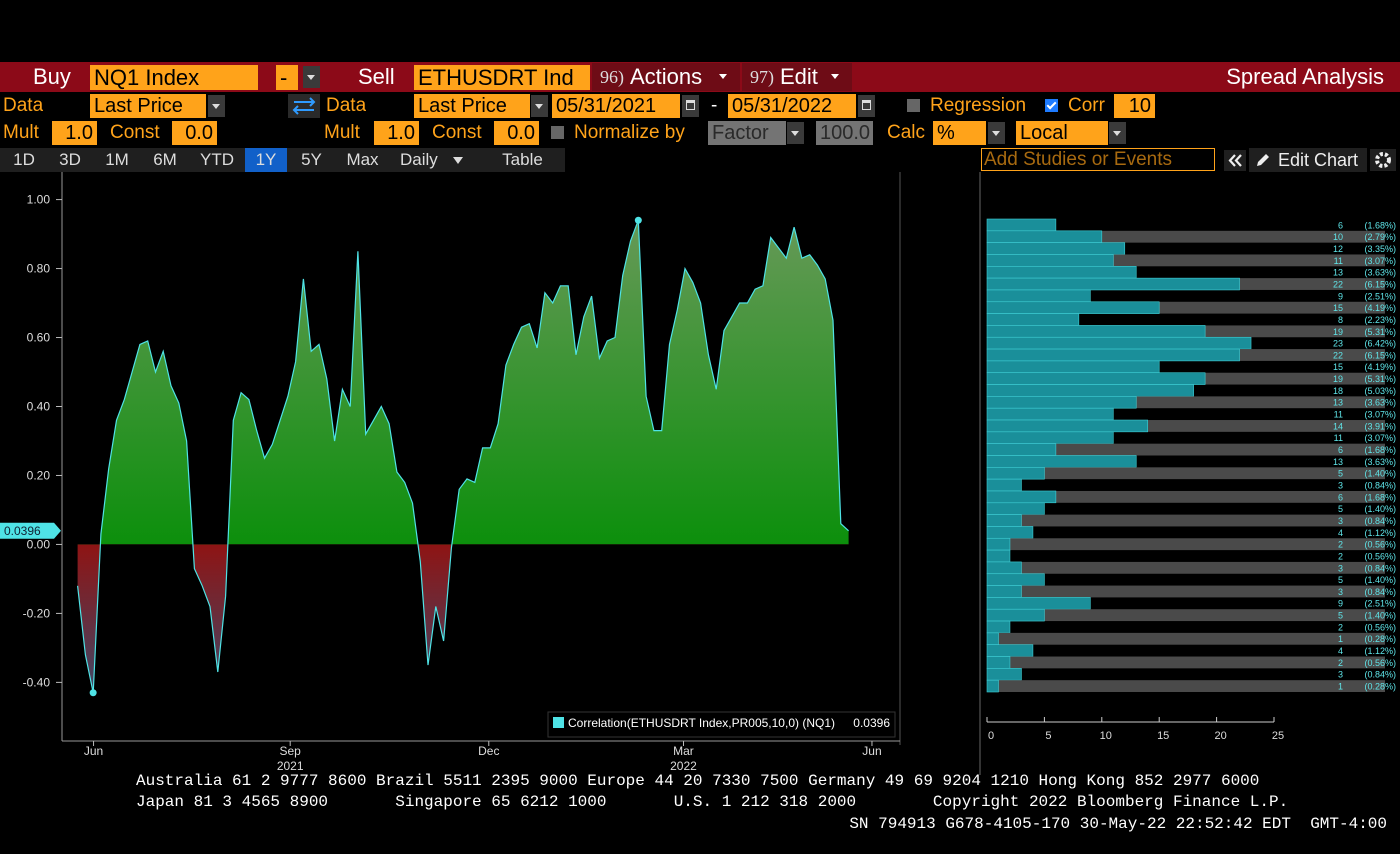 The image size is (1400, 854). I want to click on buy-sign: -, so click(287, 77).